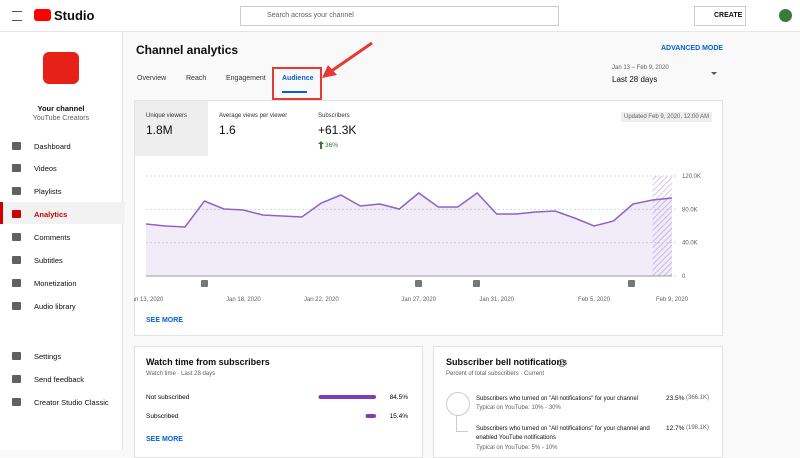  I want to click on watch-time-bars: Not subscribed 84.5% Subscribed 15.4%, so click(277, 407).